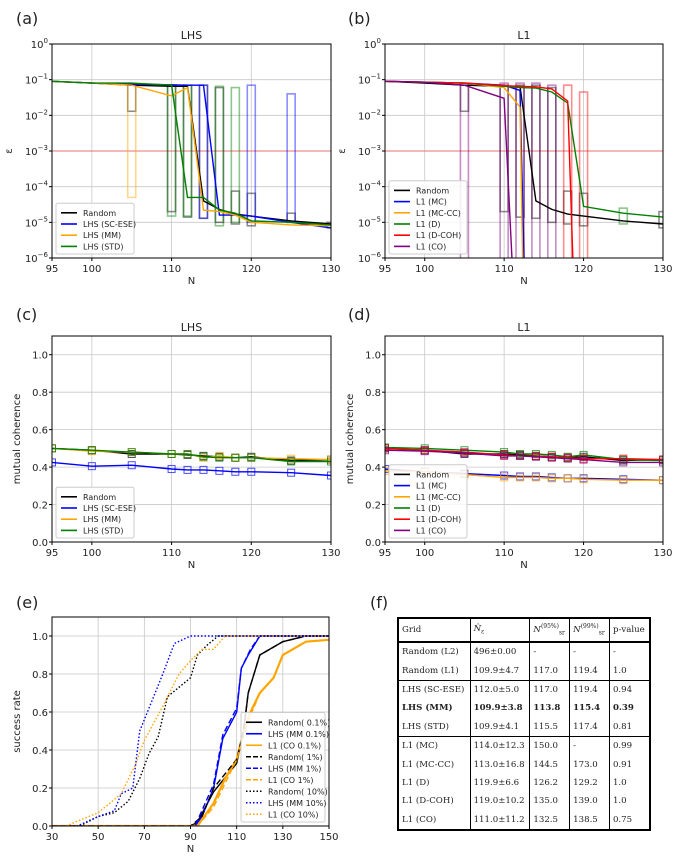 Image resolution: width=689 pixels, height=858 pixels. Describe the element at coordinates (52, 269) in the screenshot. I see `x-tick-label: 95` at that location.